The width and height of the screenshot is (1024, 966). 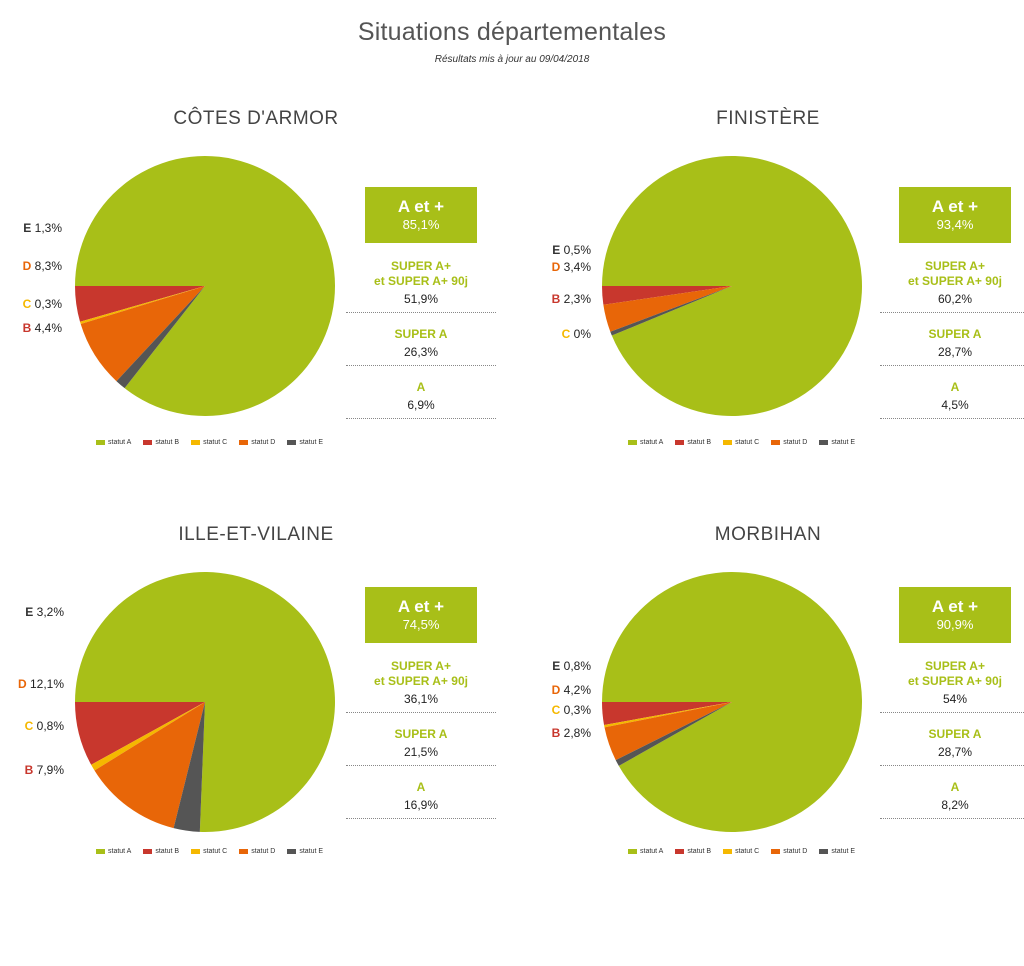 I want to click on slice-label-letter: E, so click(x=28, y=228).